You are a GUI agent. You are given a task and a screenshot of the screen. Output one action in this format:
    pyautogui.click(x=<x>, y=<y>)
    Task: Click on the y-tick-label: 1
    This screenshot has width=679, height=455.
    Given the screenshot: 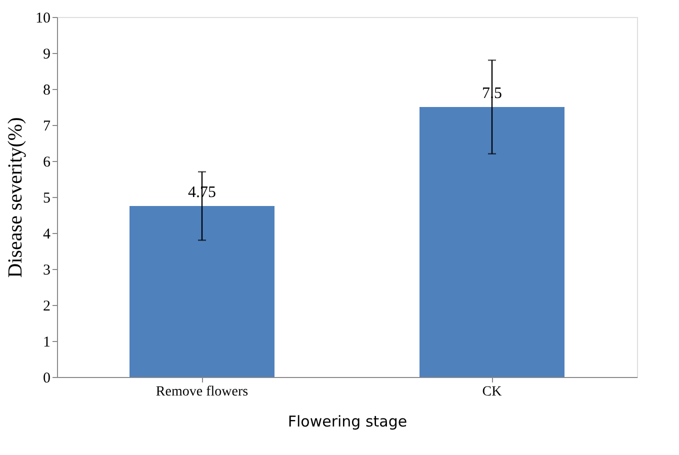 What is the action you would take?
    pyautogui.click(x=46, y=342)
    